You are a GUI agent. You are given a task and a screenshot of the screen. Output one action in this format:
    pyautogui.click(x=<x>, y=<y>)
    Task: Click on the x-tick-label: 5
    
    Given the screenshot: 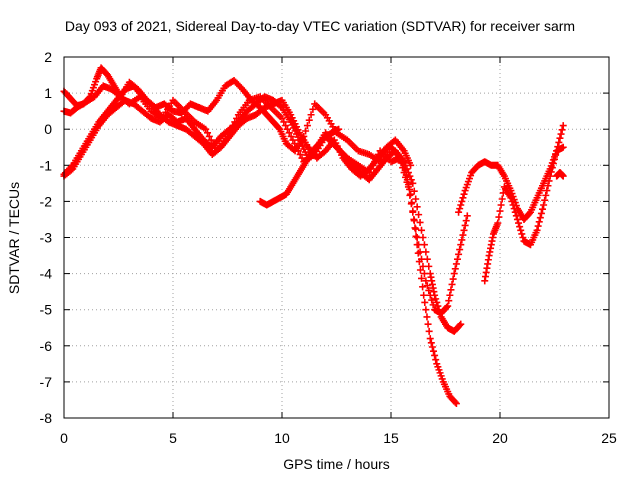 What is the action you would take?
    pyautogui.click(x=173, y=438)
    